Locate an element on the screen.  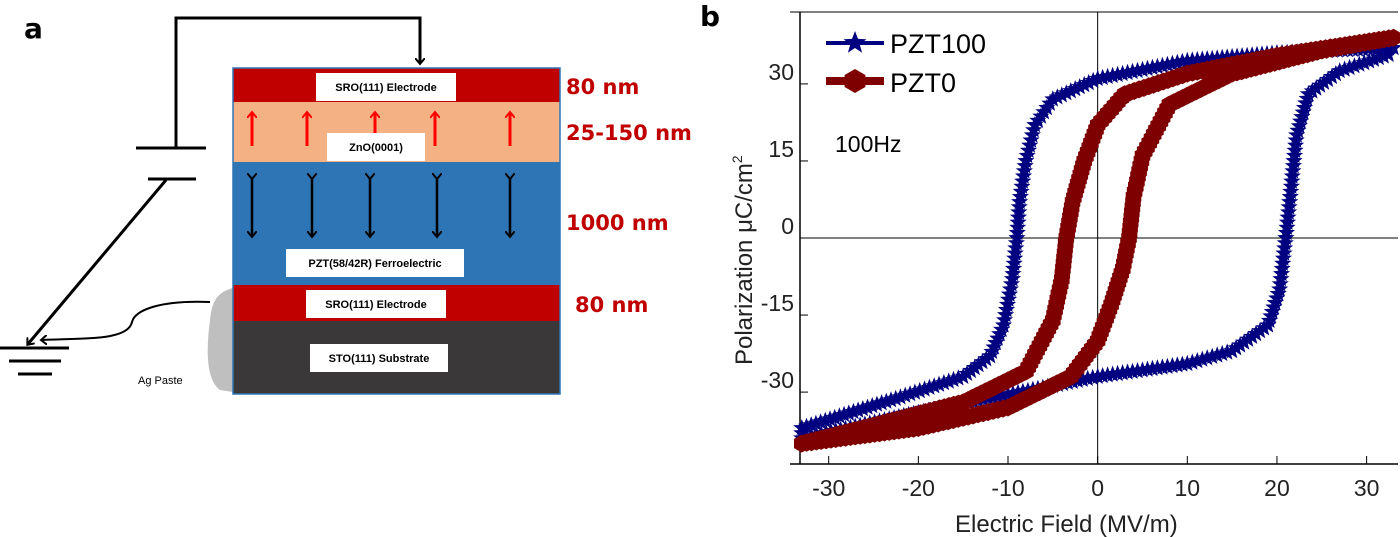
panel-b-label: b is located at coordinates (710, 16).